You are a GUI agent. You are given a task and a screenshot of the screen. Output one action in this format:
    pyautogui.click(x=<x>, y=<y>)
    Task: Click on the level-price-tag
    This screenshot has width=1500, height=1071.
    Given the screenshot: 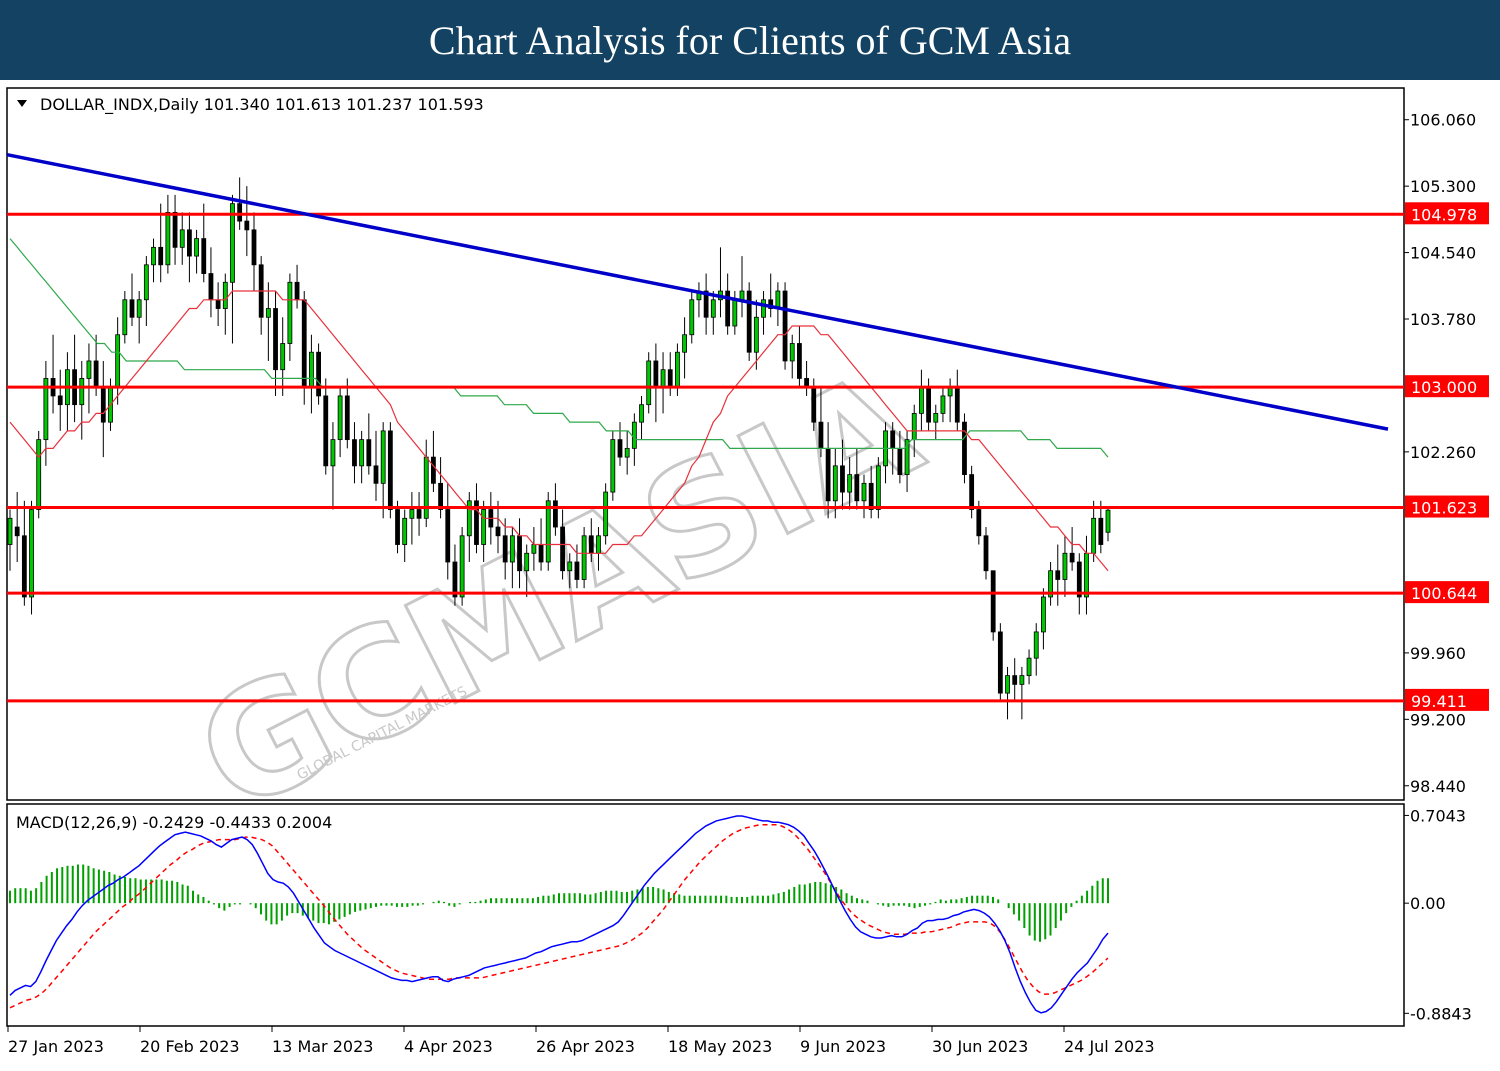 What is the action you would take?
    pyautogui.click(x=1447, y=699)
    